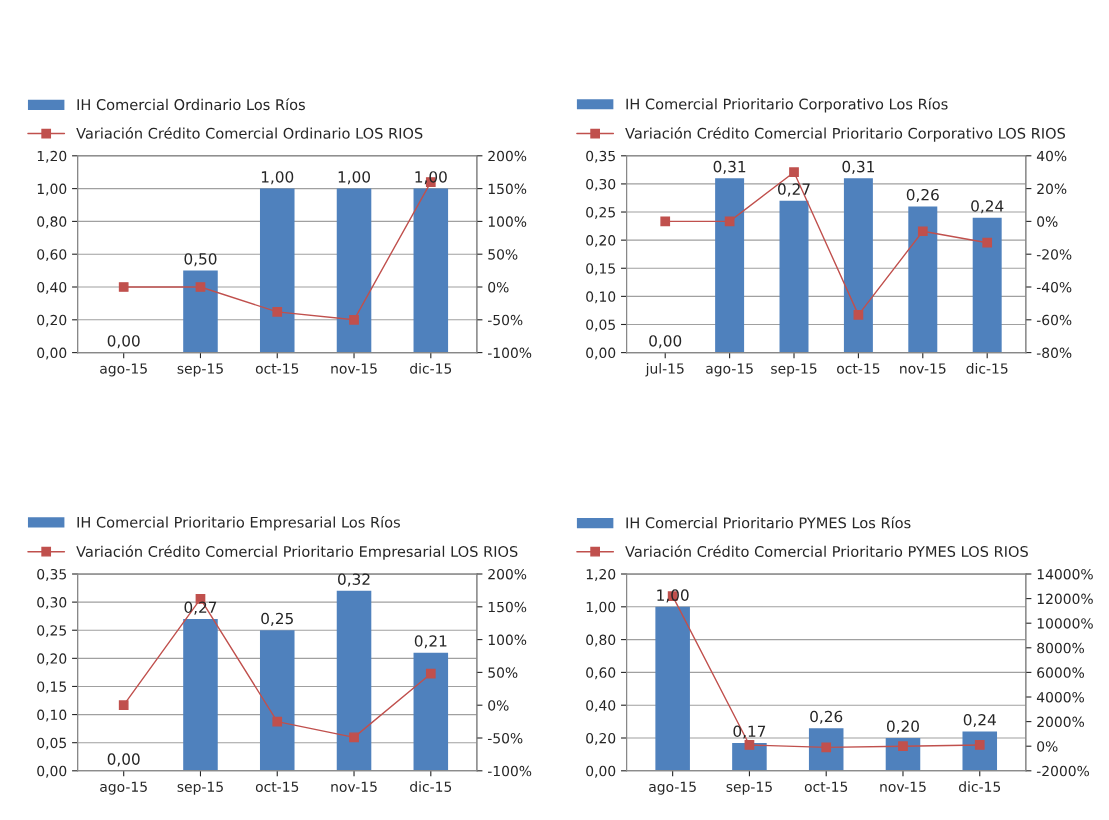  What do you see at coordinates (601, 297) in the screenshot?
I see `y-tick-label: 0,10` at bounding box center [601, 297].